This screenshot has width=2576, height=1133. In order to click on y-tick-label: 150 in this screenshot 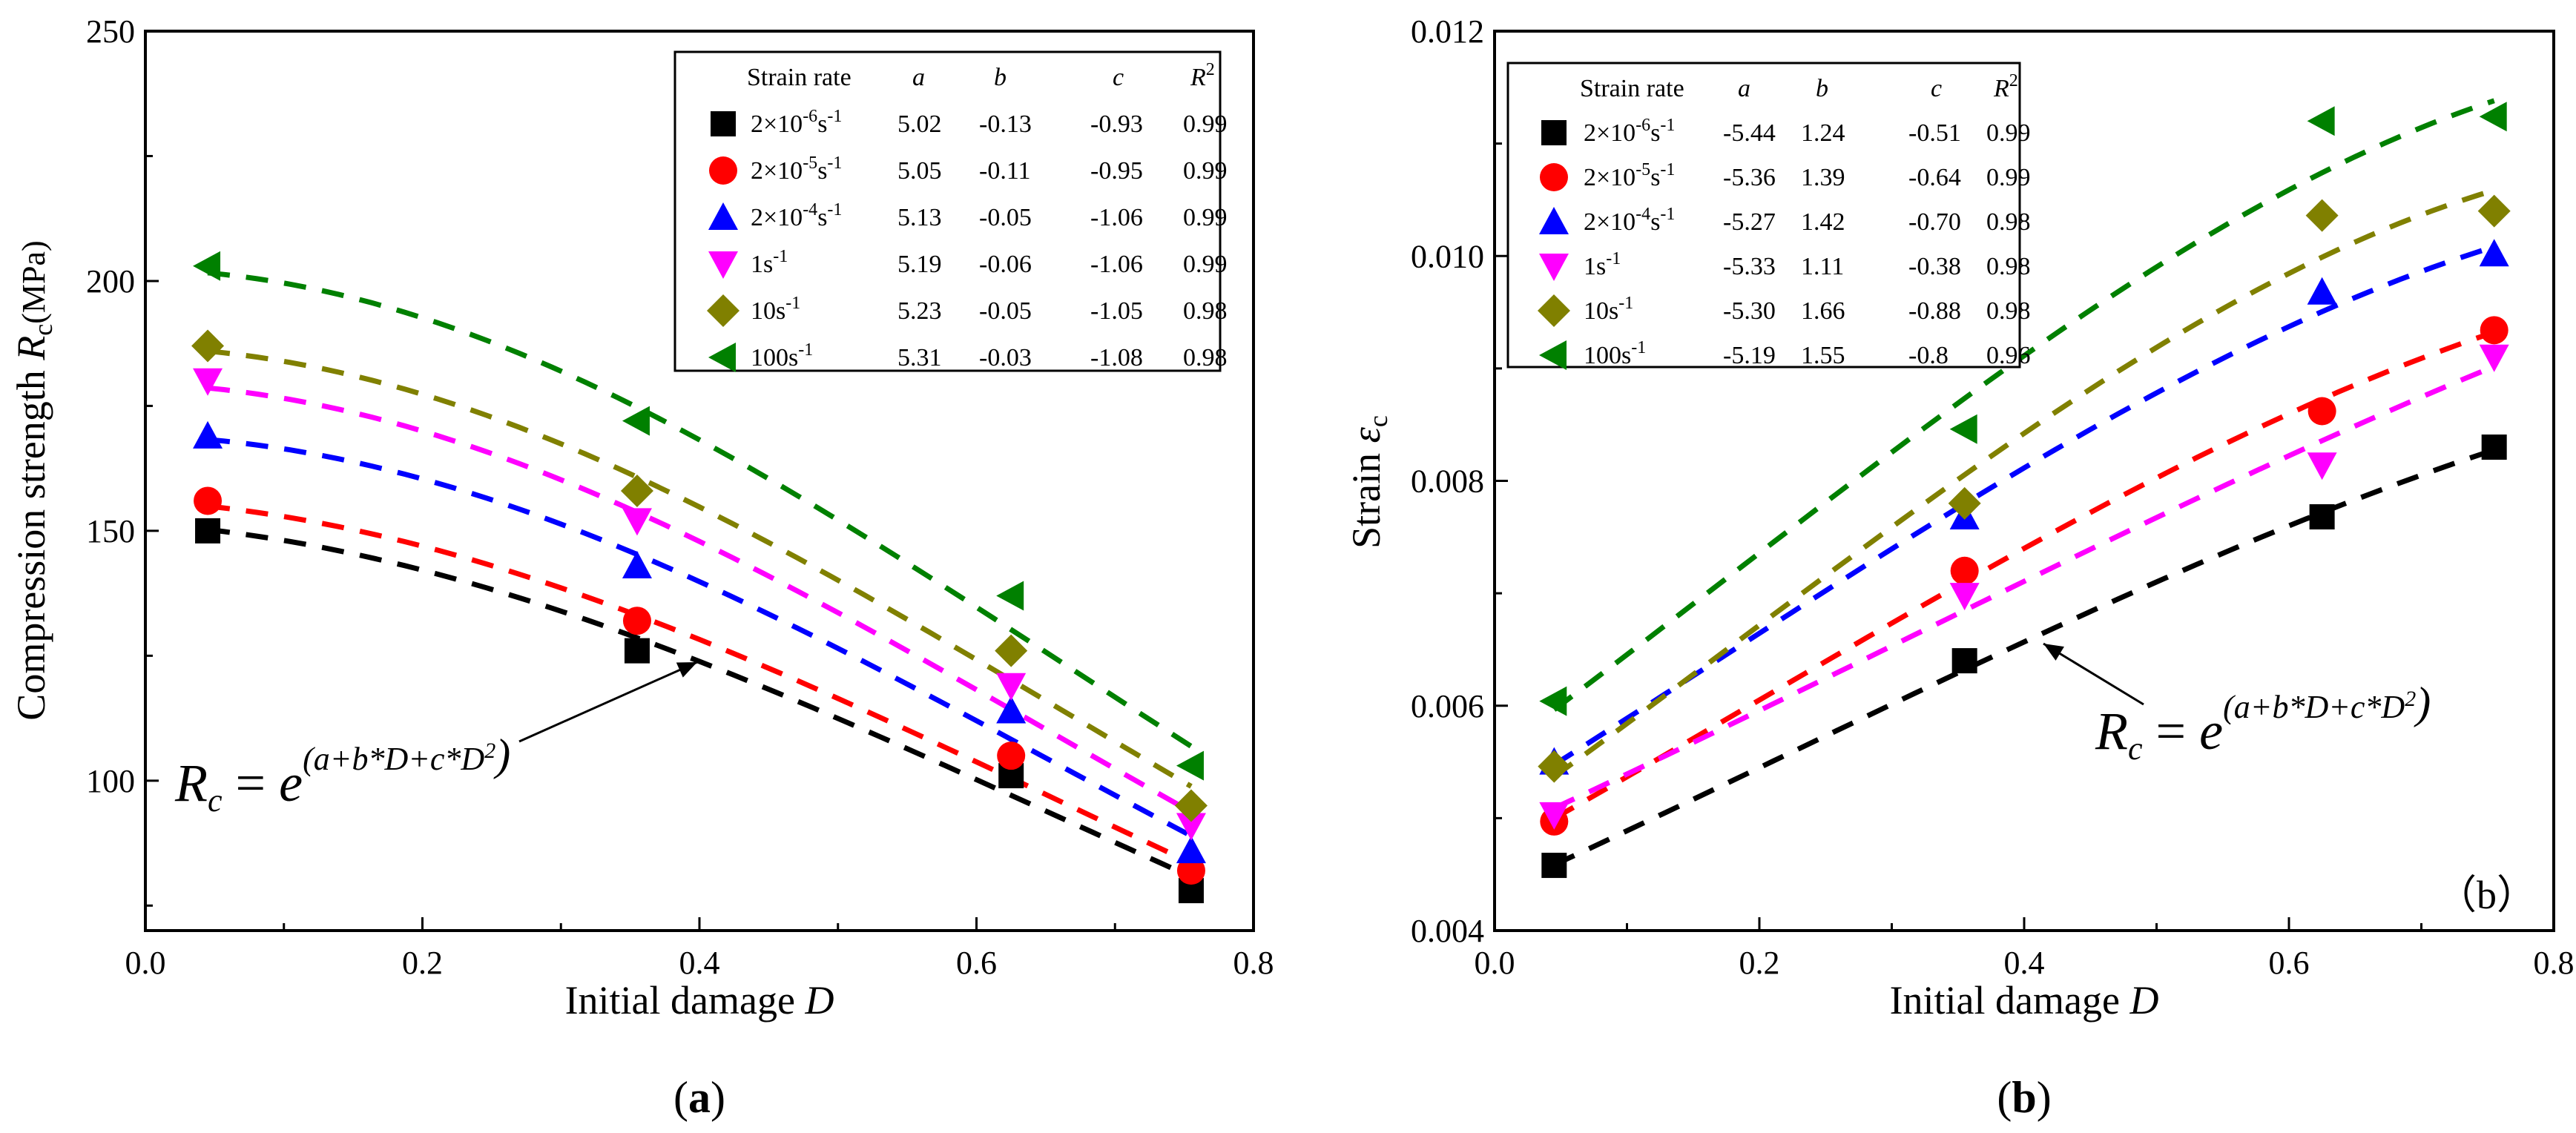, I will do `click(111, 531)`.